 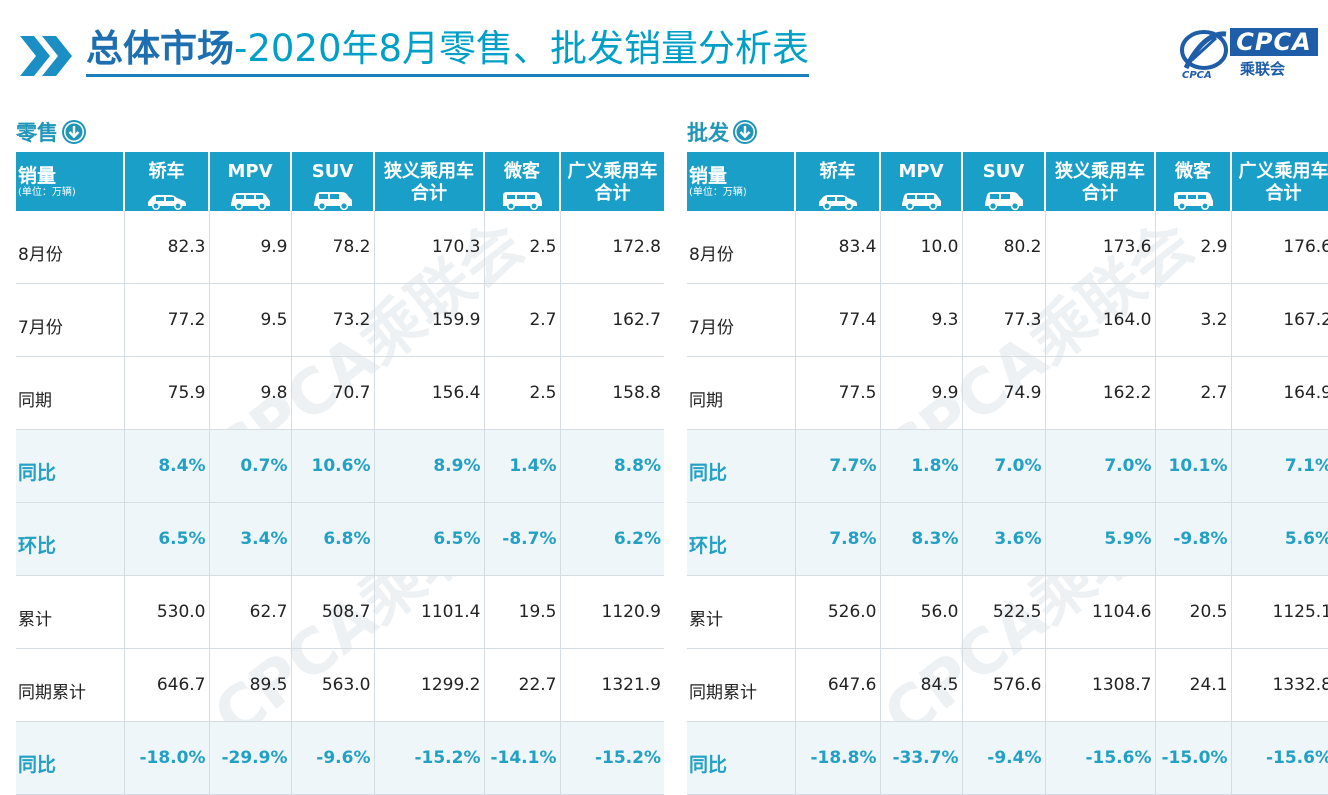 What do you see at coordinates (1279, 612) in the screenshot?
I see `value-cell: 1125.1` at bounding box center [1279, 612].